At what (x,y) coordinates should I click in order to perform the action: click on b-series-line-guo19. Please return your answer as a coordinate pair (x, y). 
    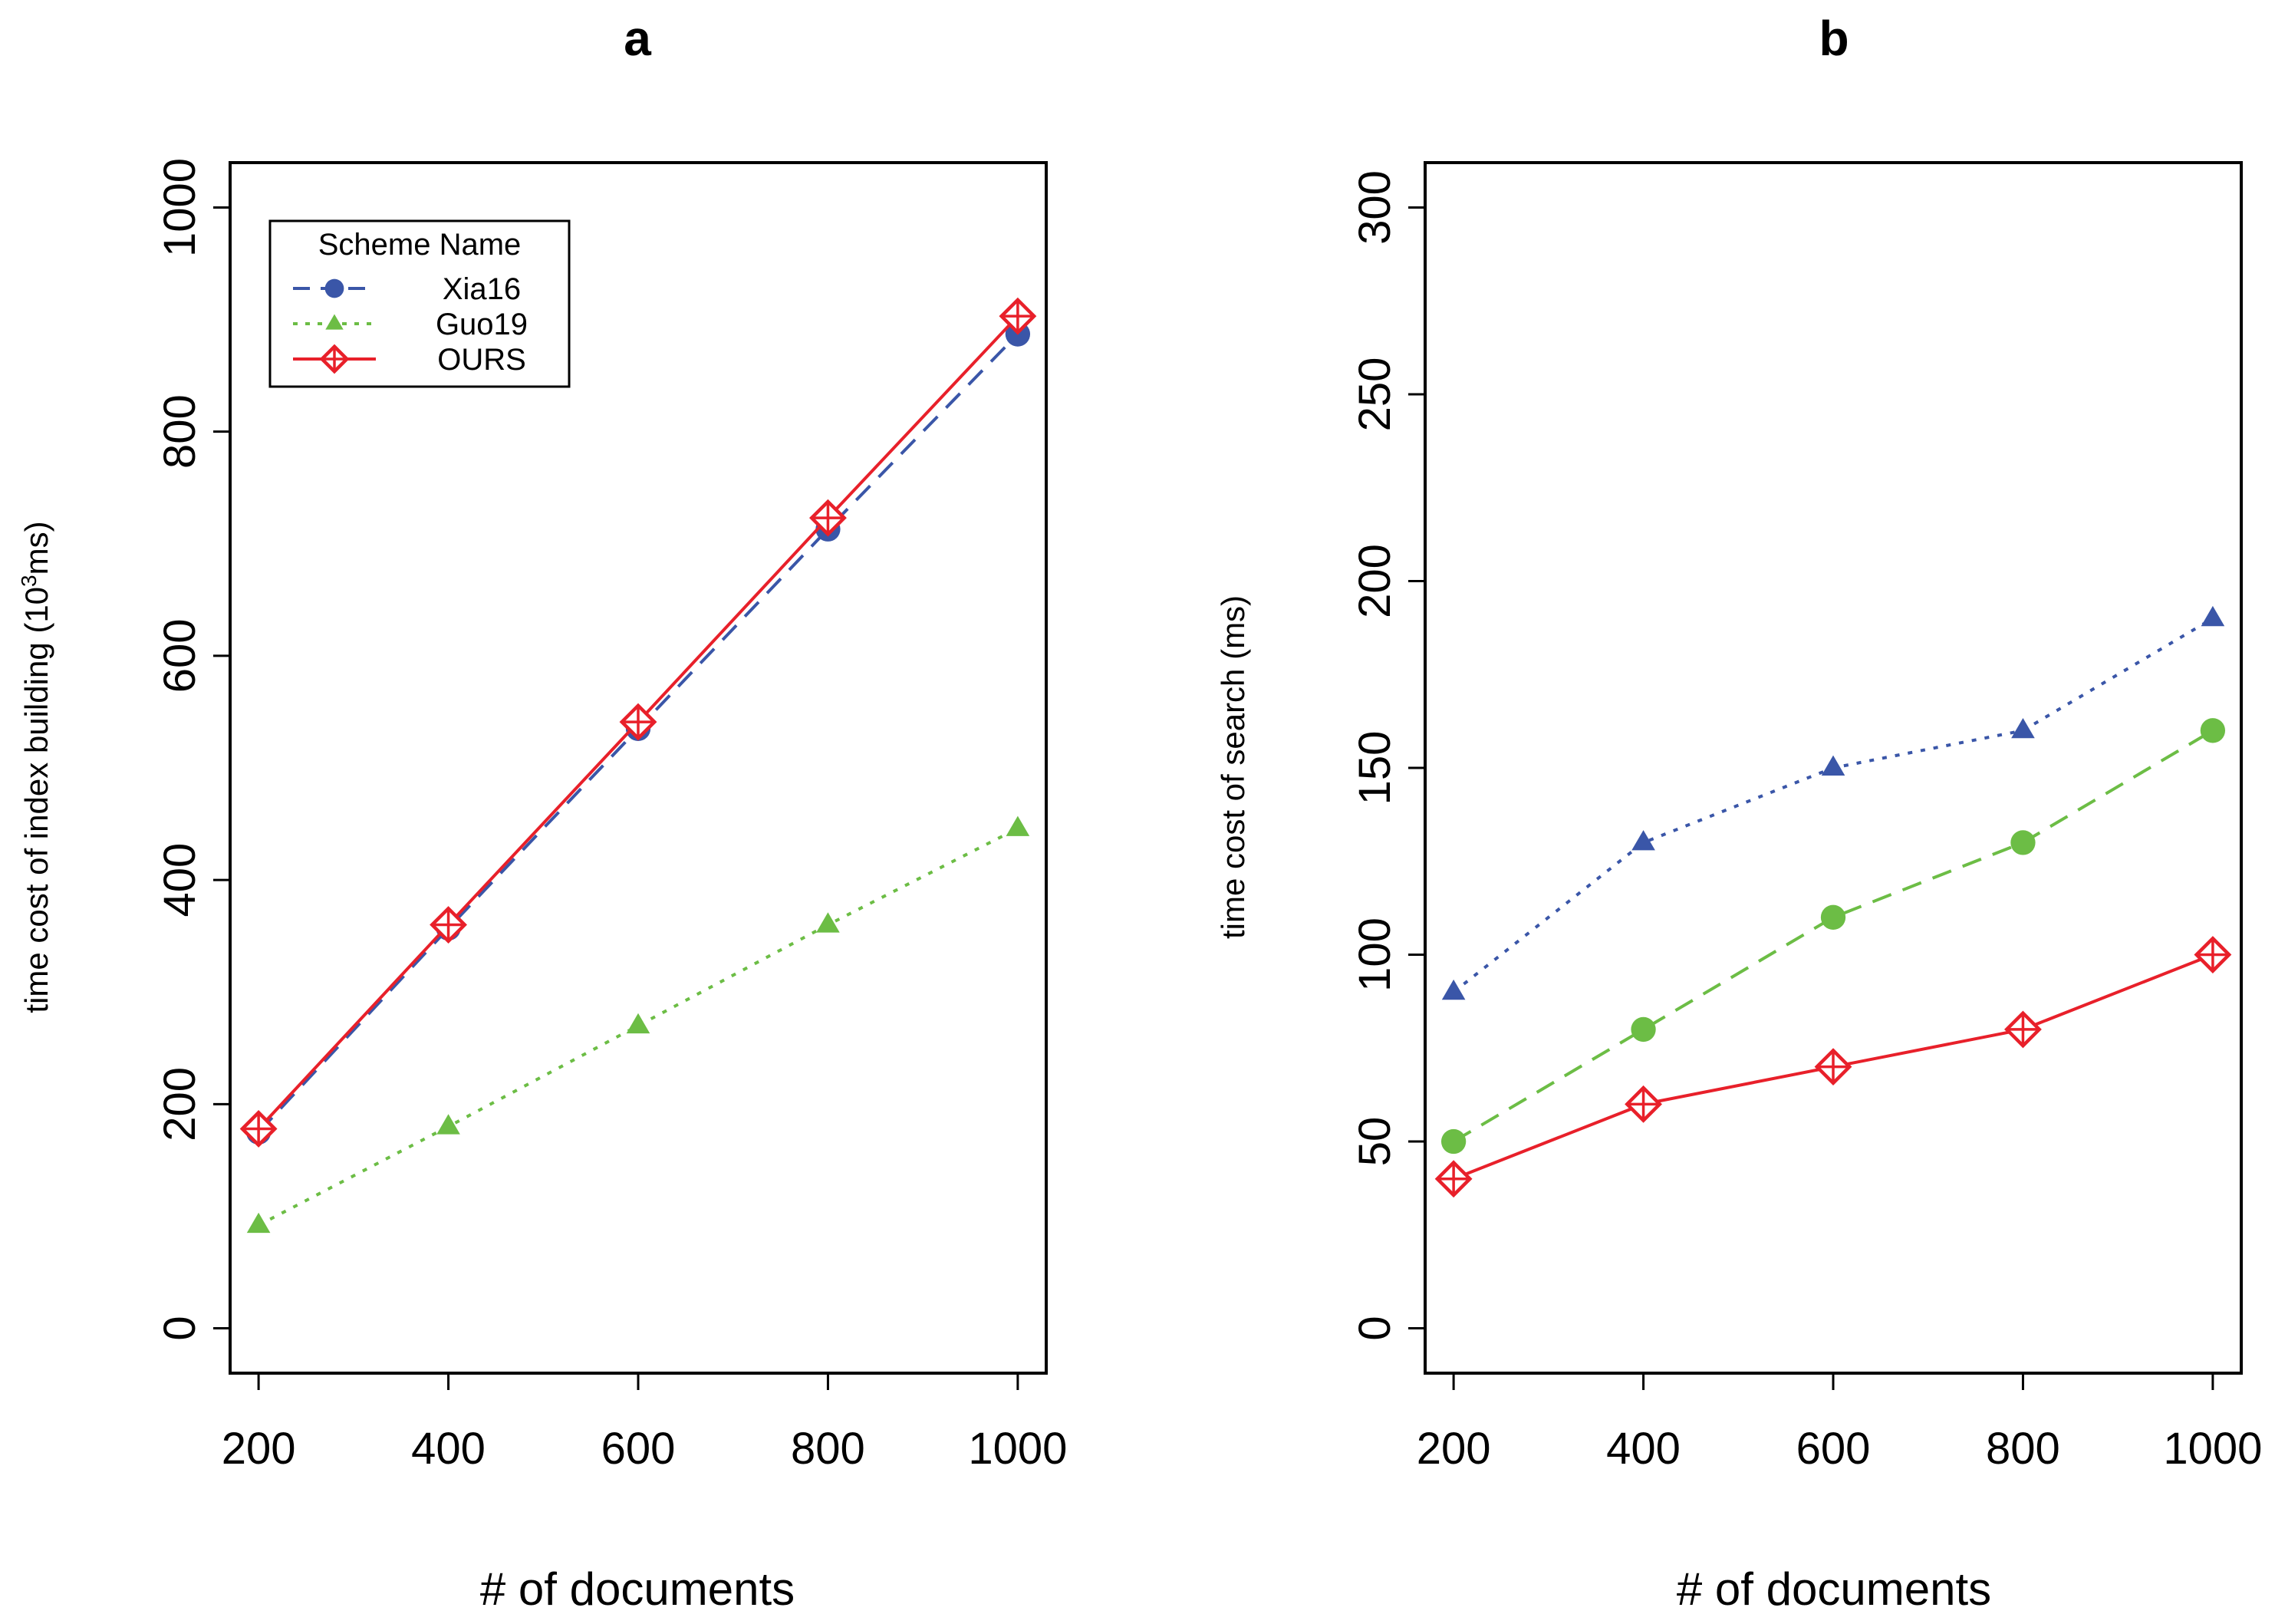
    Looking at the image, I should click on (1834, 936).